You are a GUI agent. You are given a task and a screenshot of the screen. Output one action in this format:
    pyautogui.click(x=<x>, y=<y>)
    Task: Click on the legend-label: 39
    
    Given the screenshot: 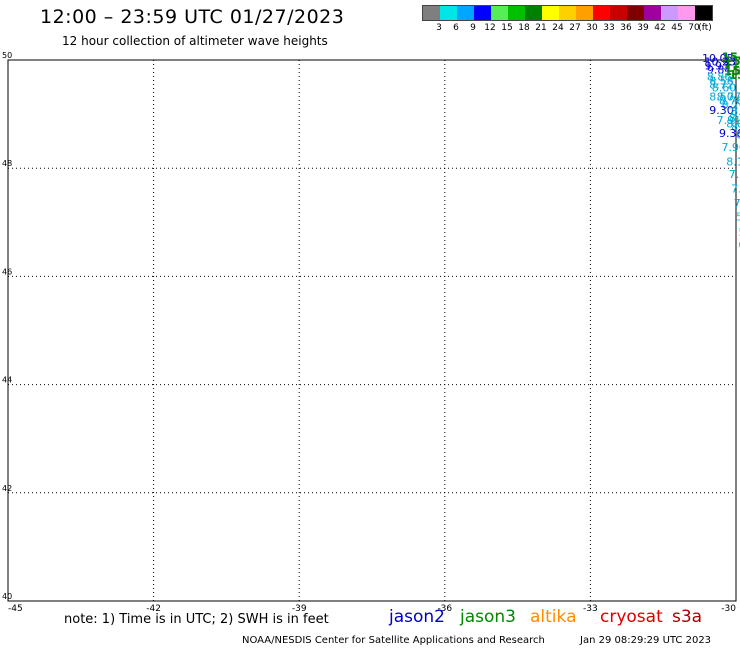 What is the action you would take?
    pyautogui.click(x=643, y=28)
    